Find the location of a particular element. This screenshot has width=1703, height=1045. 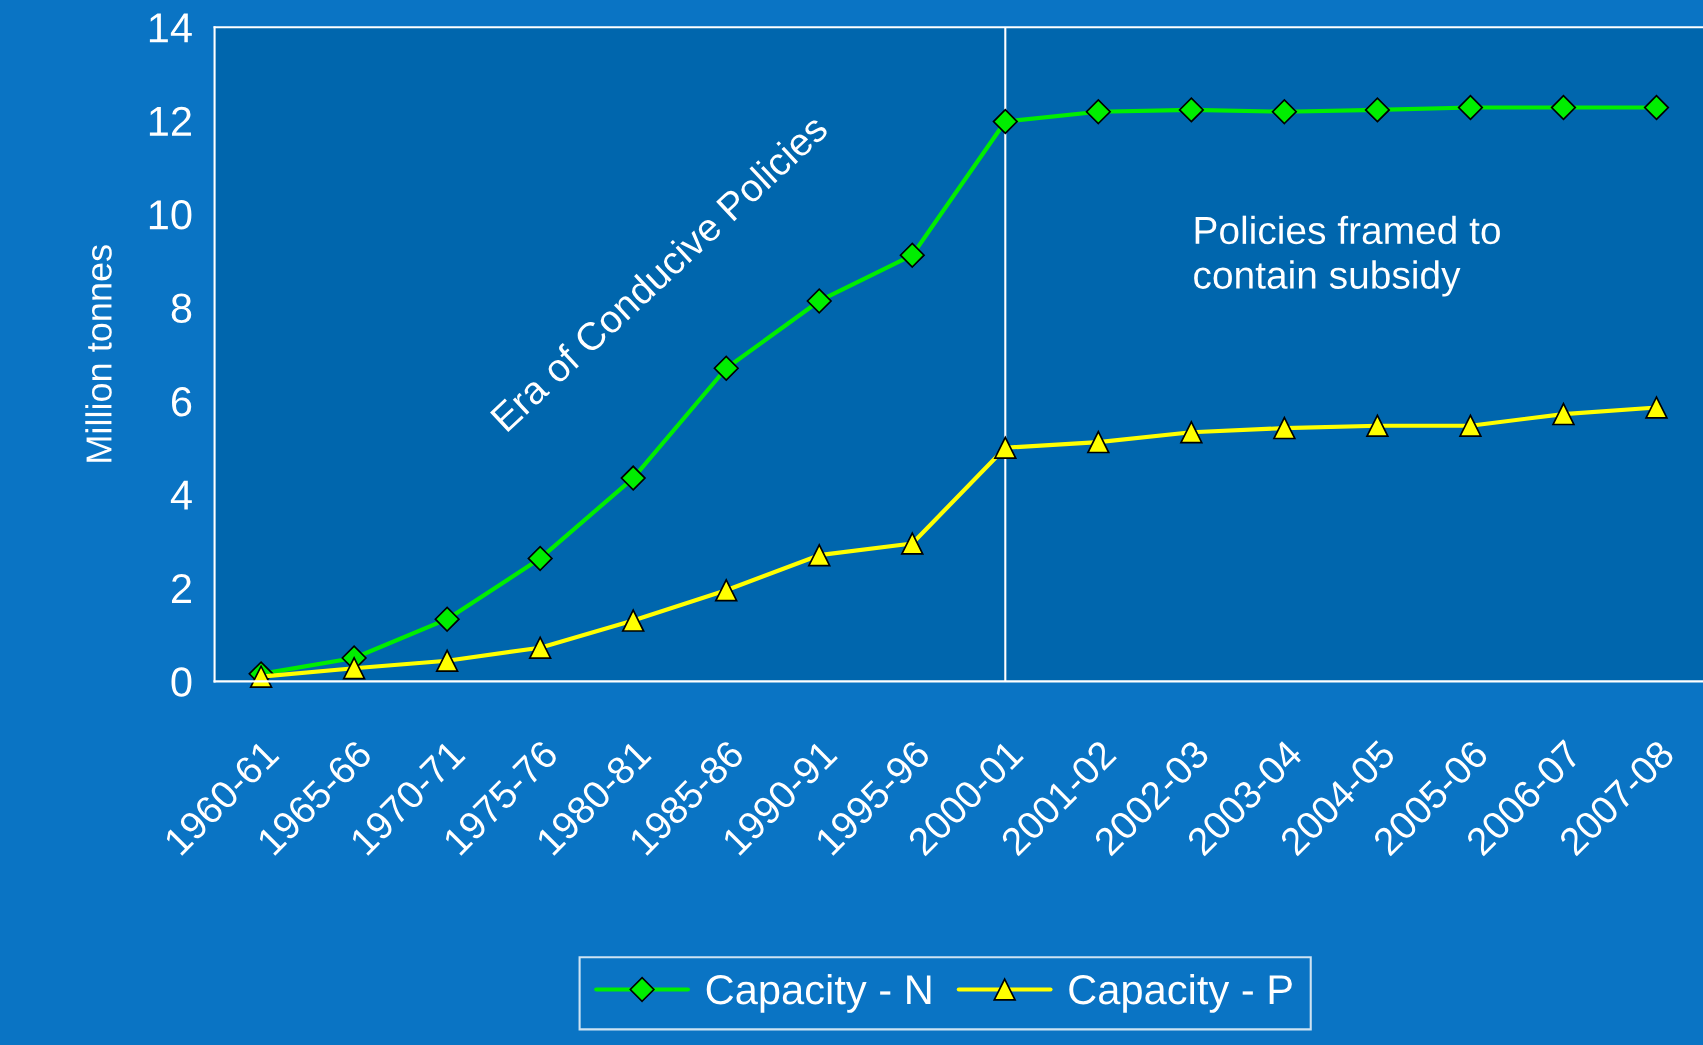

y-tick-label: 10 is located at coordinates (170, 215).